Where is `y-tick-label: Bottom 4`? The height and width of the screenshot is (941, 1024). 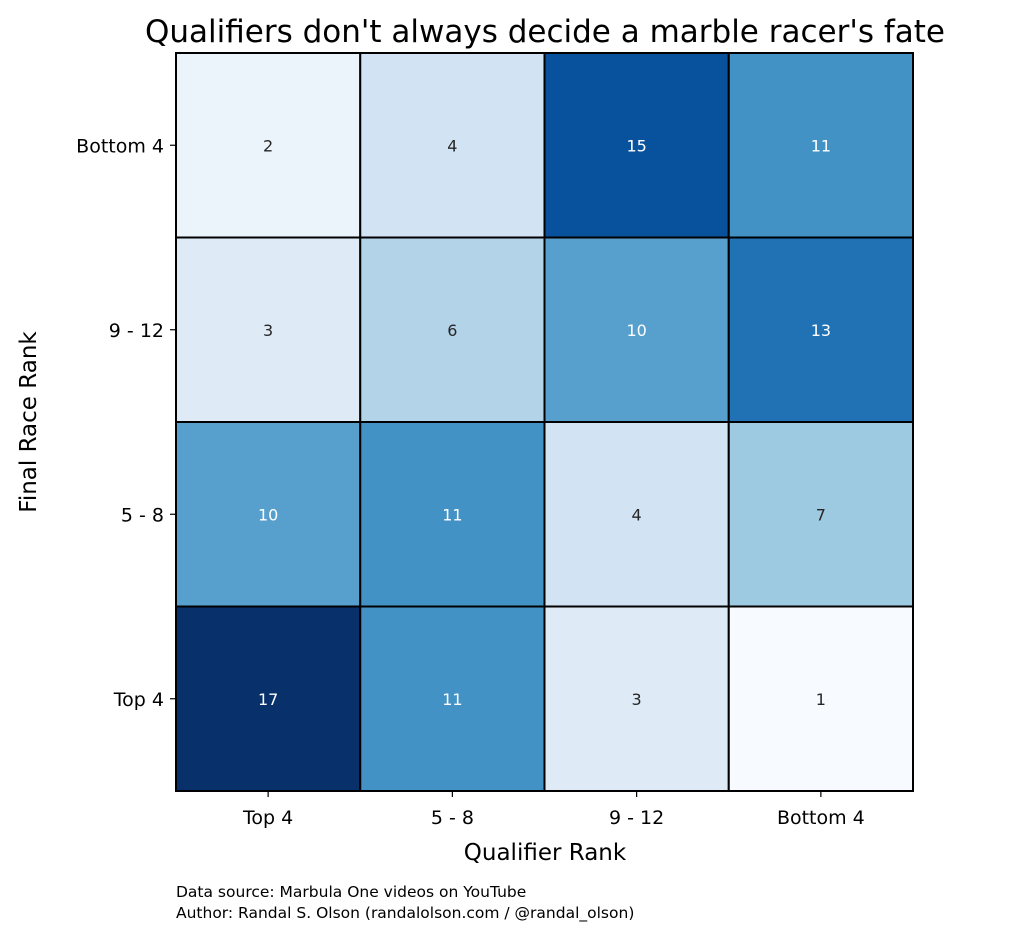 y-tick-label: Bottom 4 is located at coordinates (120, 146).